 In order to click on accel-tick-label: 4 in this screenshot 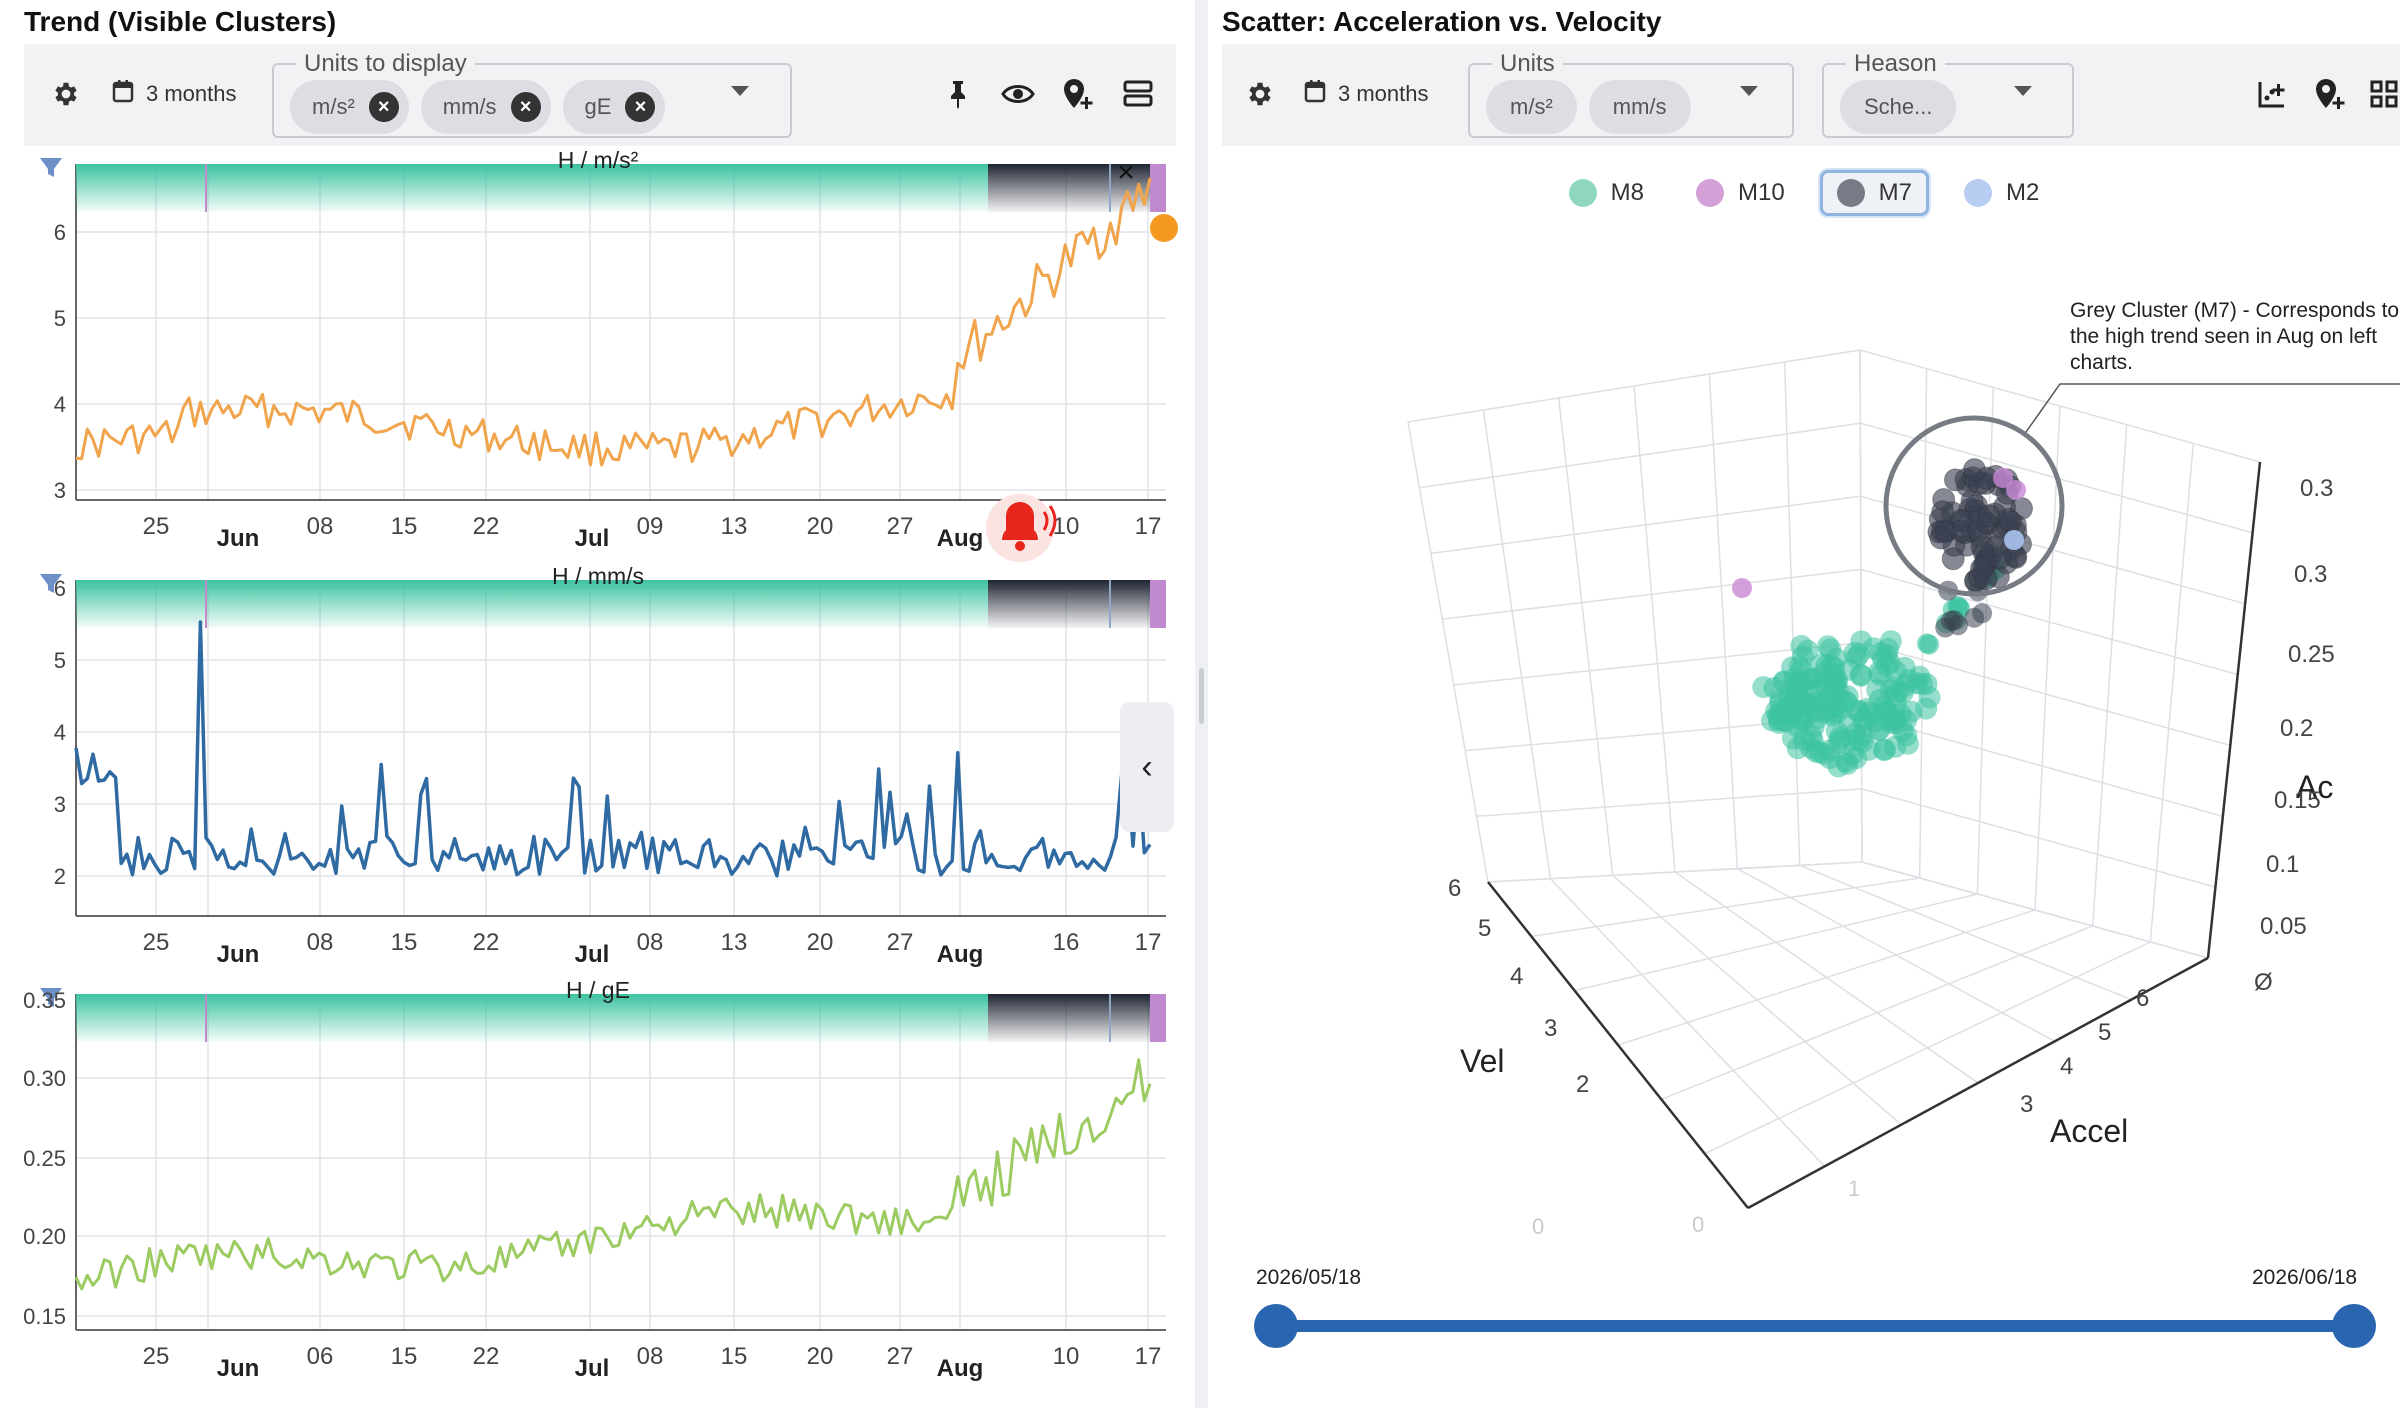, I will do `click(2066, 1066)`.